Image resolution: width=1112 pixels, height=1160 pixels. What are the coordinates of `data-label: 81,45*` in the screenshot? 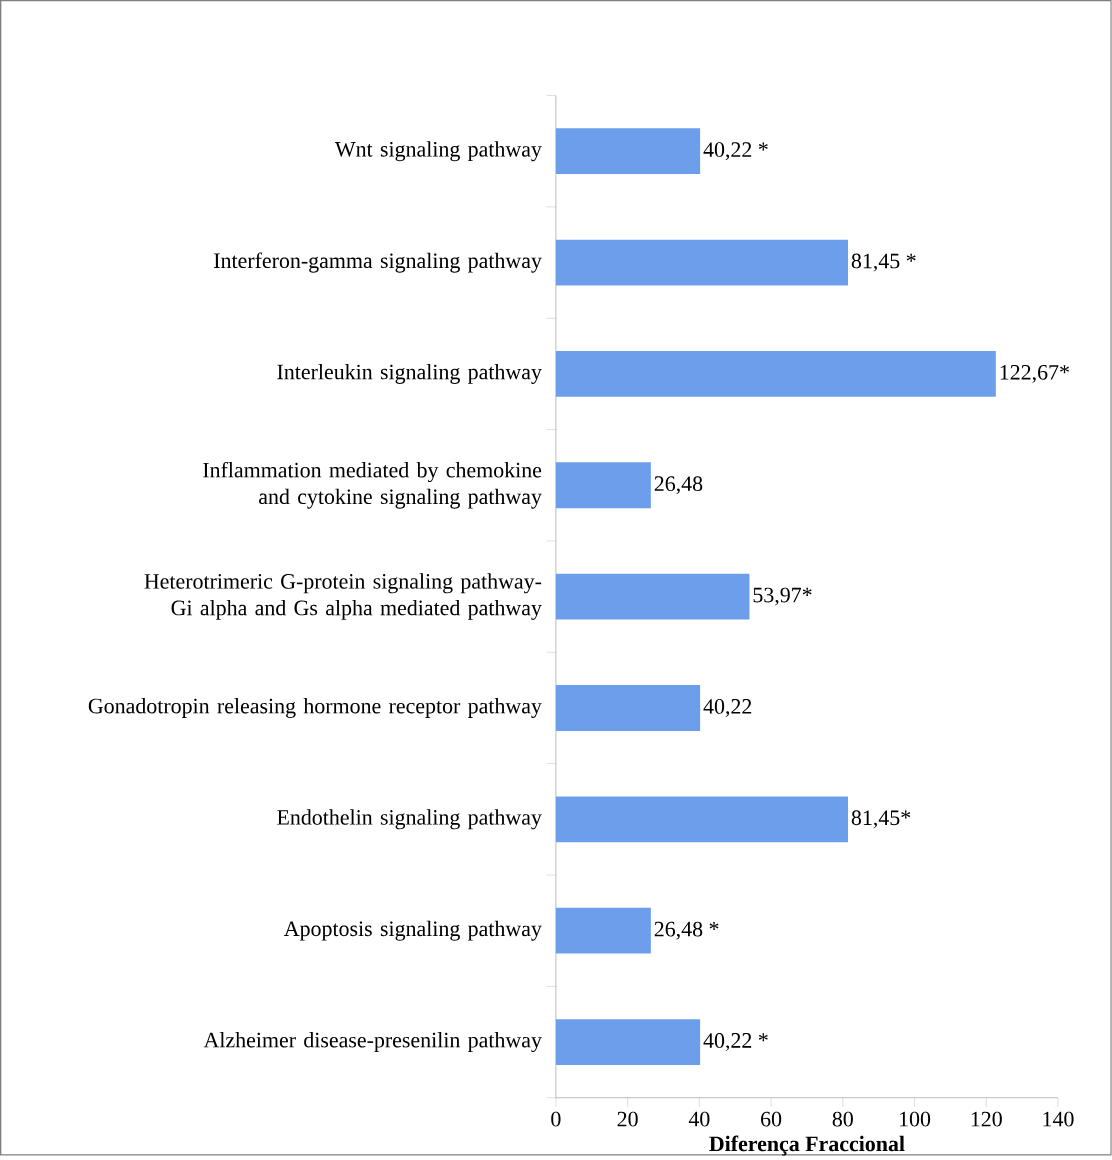 It's located at (881, 819).